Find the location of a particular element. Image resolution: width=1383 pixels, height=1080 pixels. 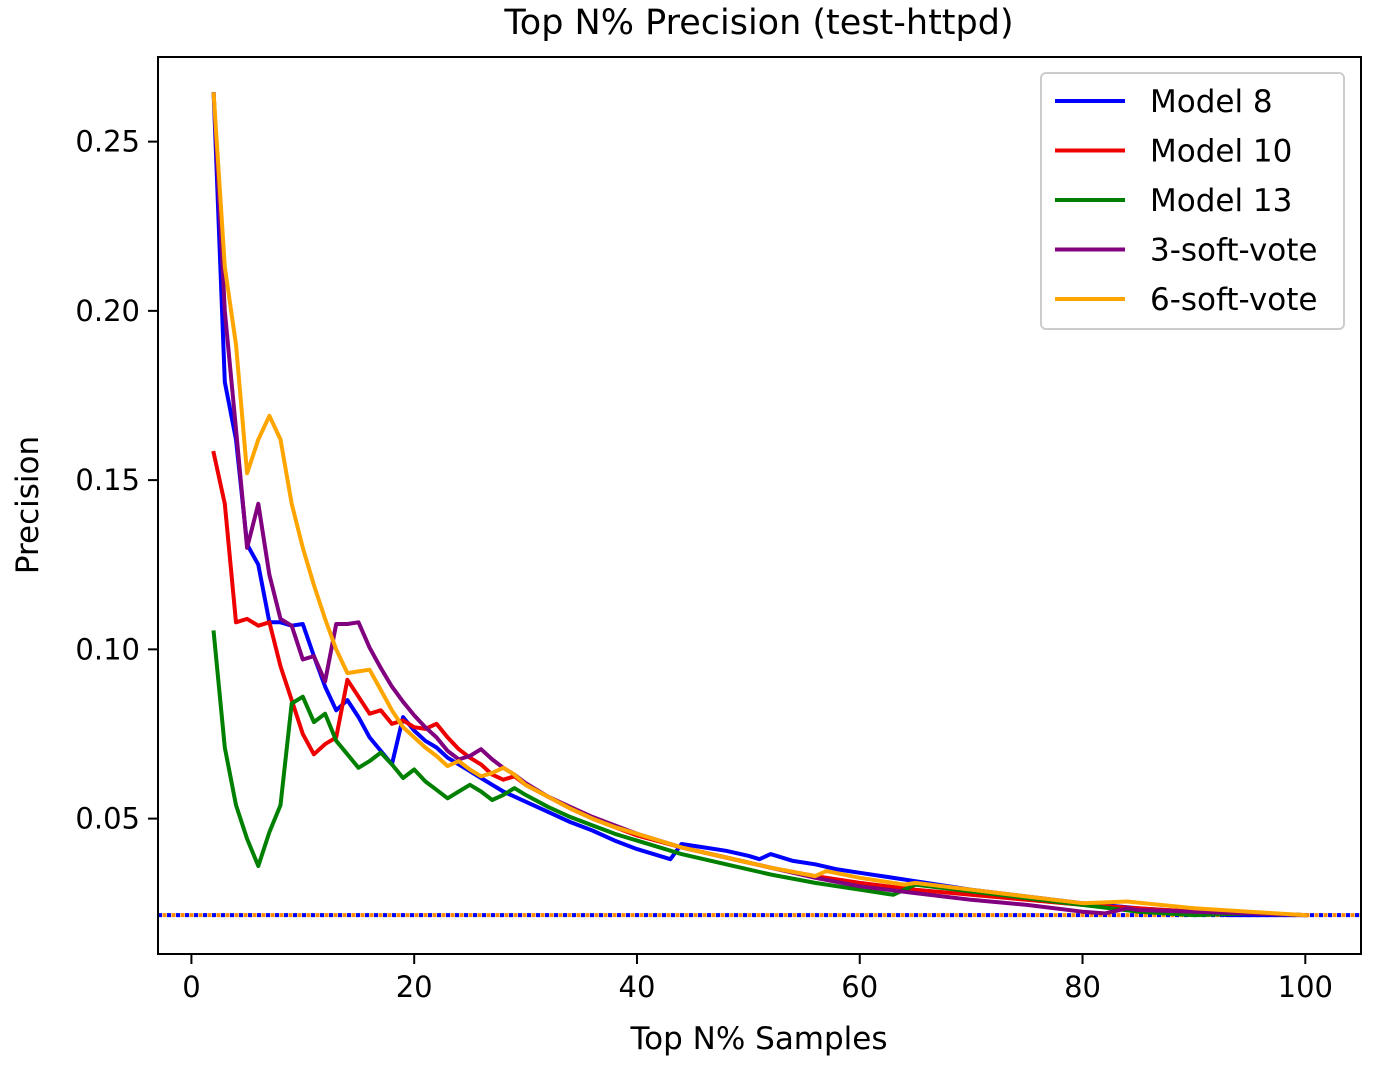

y-tick-label: 0.25 is located at coordinates (107, 142).